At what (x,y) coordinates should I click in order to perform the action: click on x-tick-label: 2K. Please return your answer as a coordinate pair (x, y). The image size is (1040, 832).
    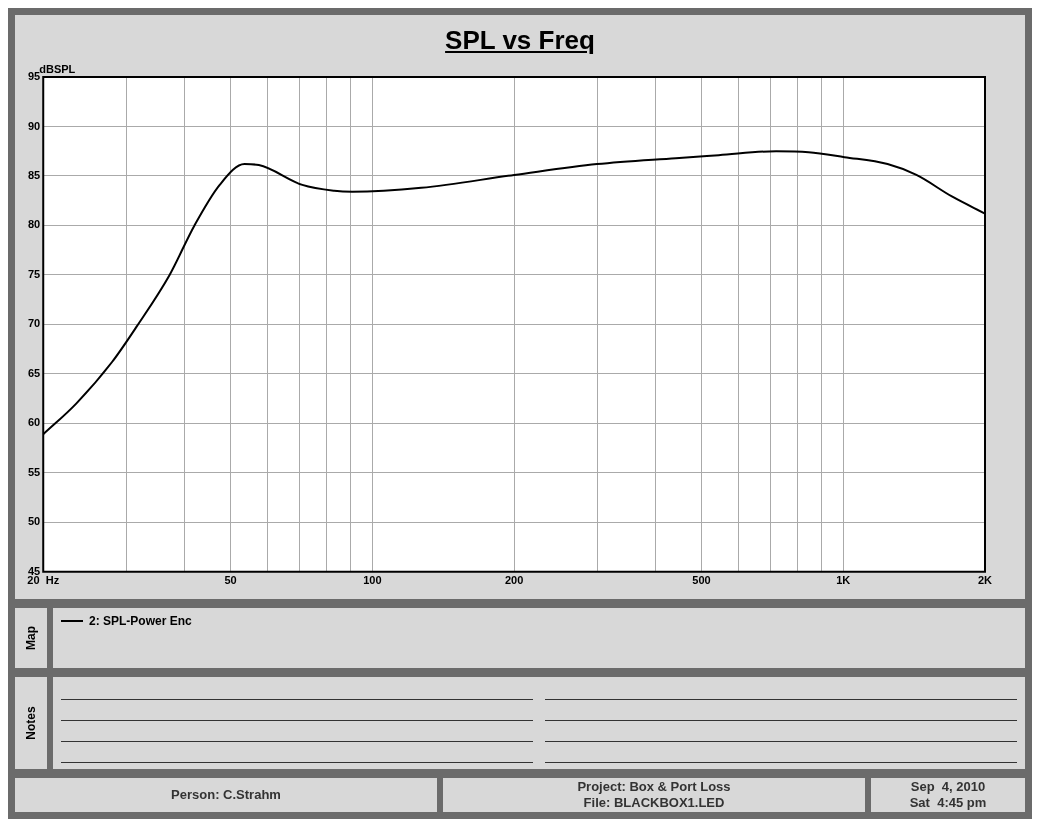
    Looking at the image, I should click on (985, 580).